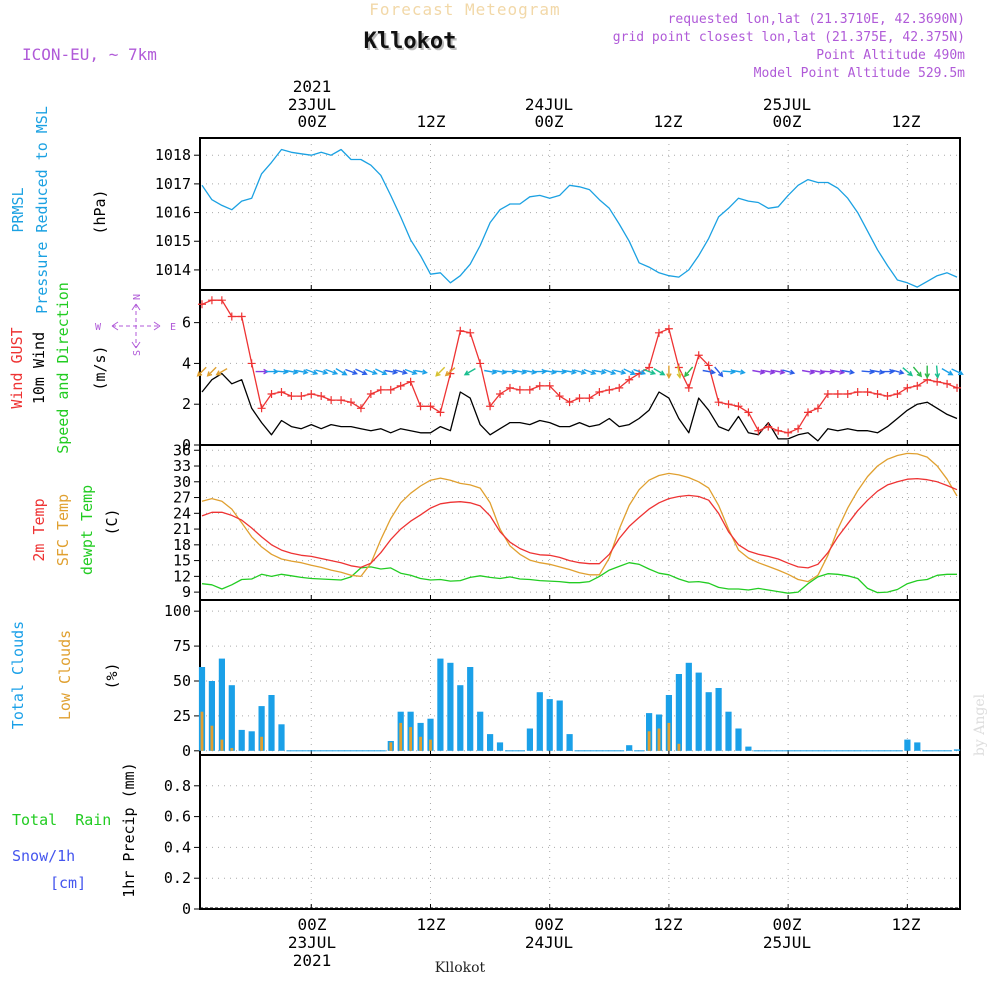  What do you see at coordinates (177, 786) in the screenshot?
I see `precip-ytick-label: 0.8` at bounding box center [177, 786].